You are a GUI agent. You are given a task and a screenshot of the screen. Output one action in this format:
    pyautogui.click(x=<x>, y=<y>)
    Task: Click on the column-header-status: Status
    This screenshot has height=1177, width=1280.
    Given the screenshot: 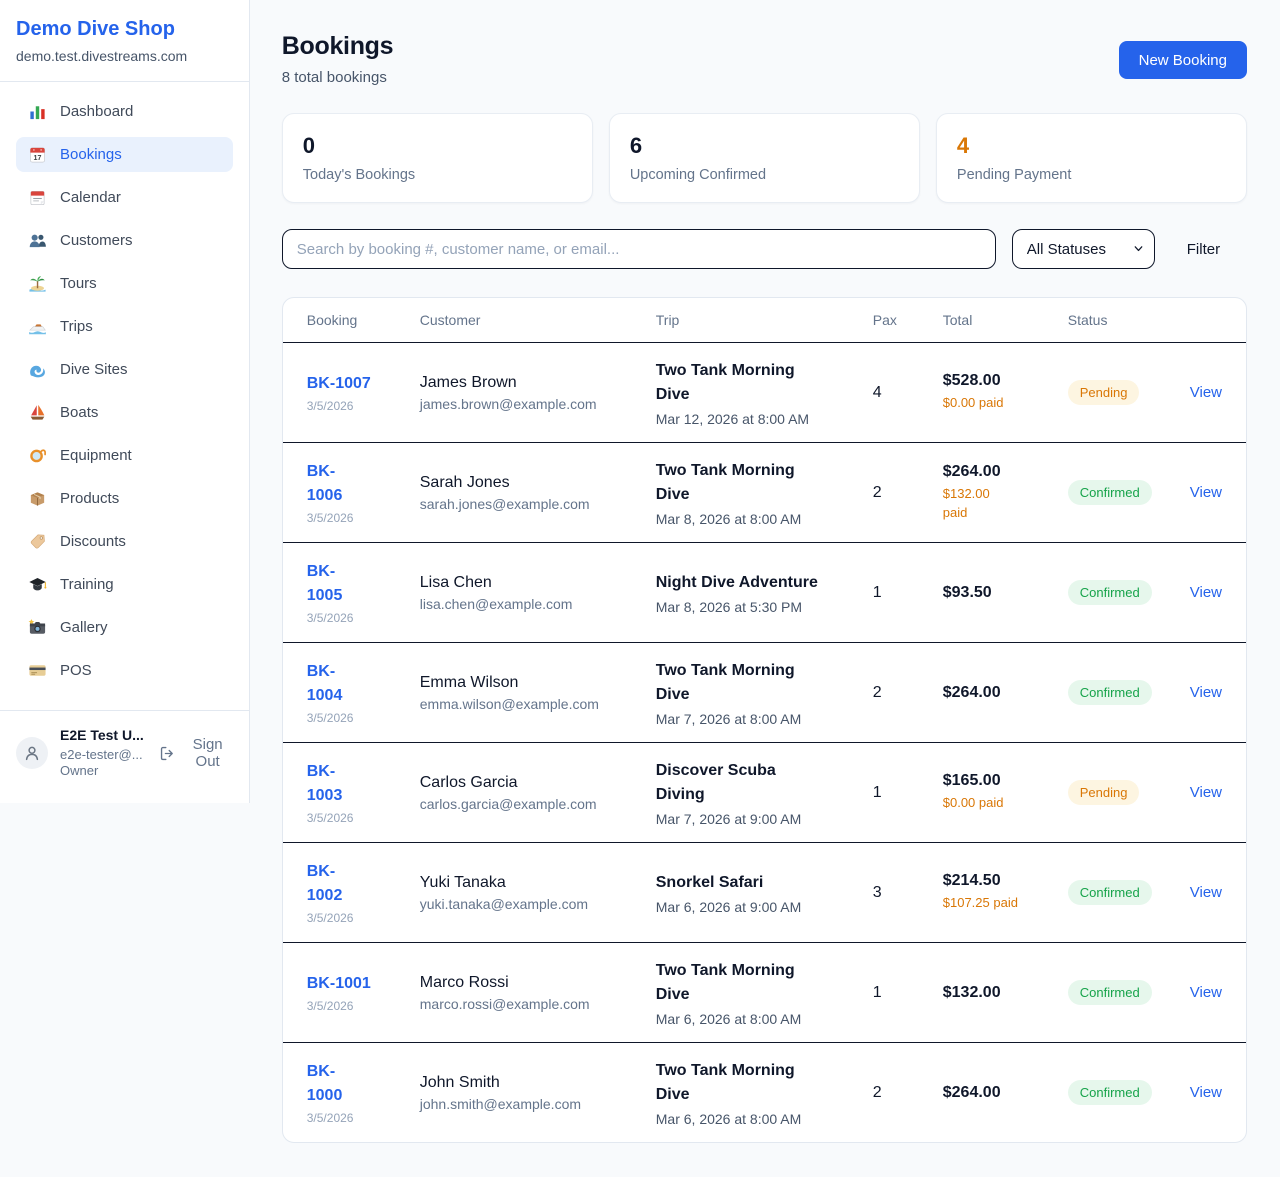 What is the action you would take?
    pyautogui.click(x=1087, y=320)
    